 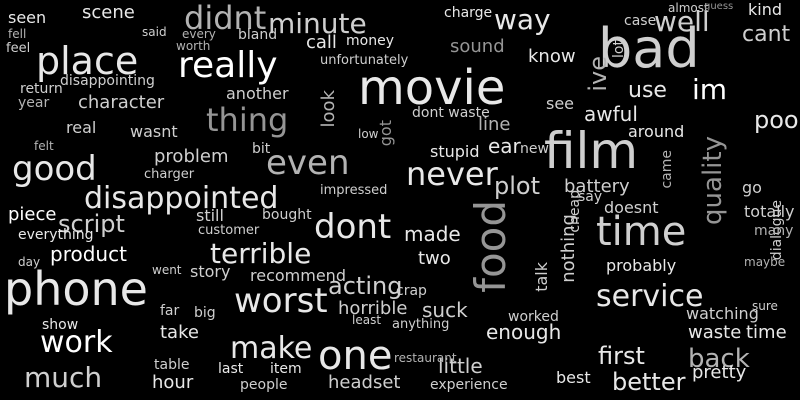 I want to click on word-even: even, so click(x=308, y=163).